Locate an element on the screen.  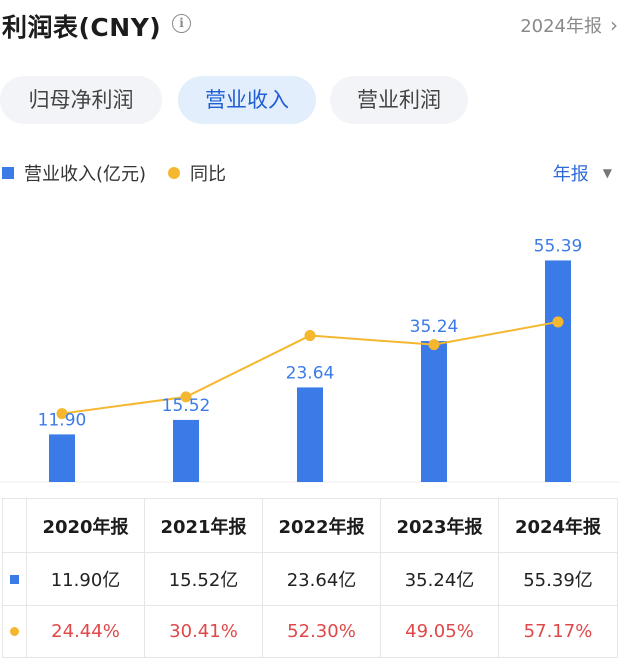
period-link: 2024年报 › is located at coordinates (569, 25).